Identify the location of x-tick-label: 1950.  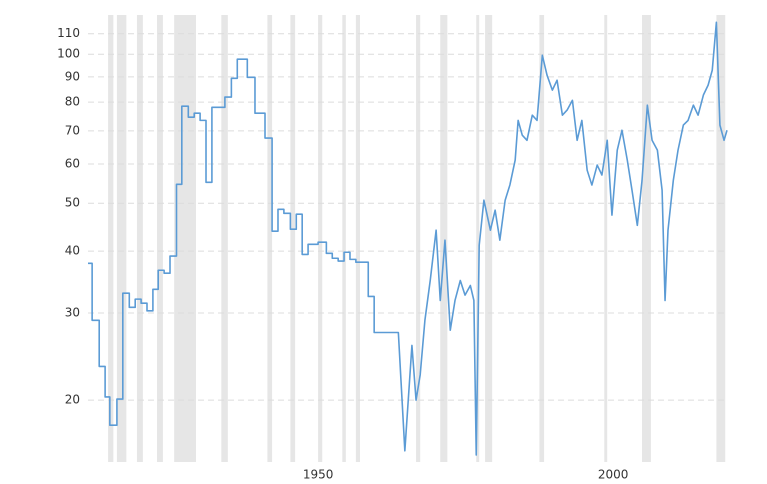
(318, 475).